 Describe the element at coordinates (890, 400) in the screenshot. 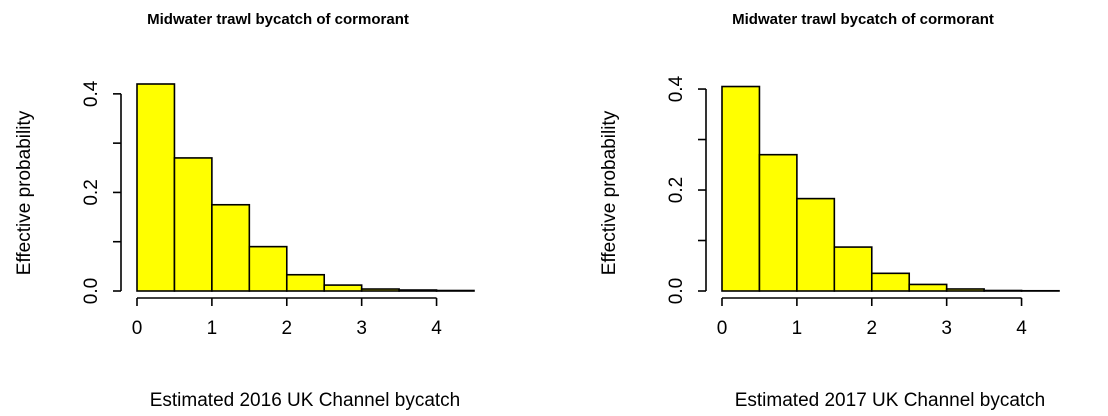

I see `x-axis-label: Estimated 2017 UK Channel bycatch` at that location.